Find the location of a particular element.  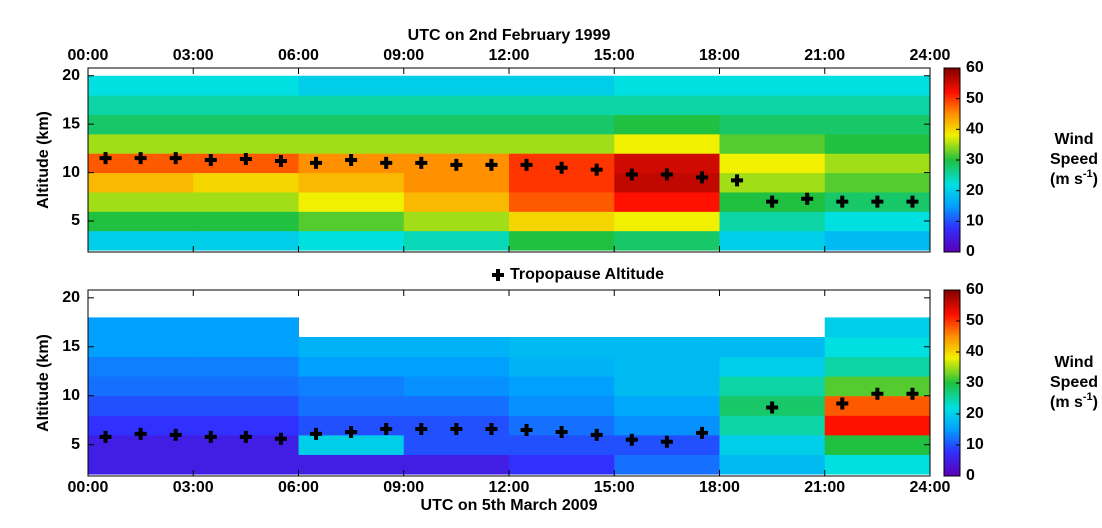

colorbar-tick-label: 20 is located at coordinates (975, 190).